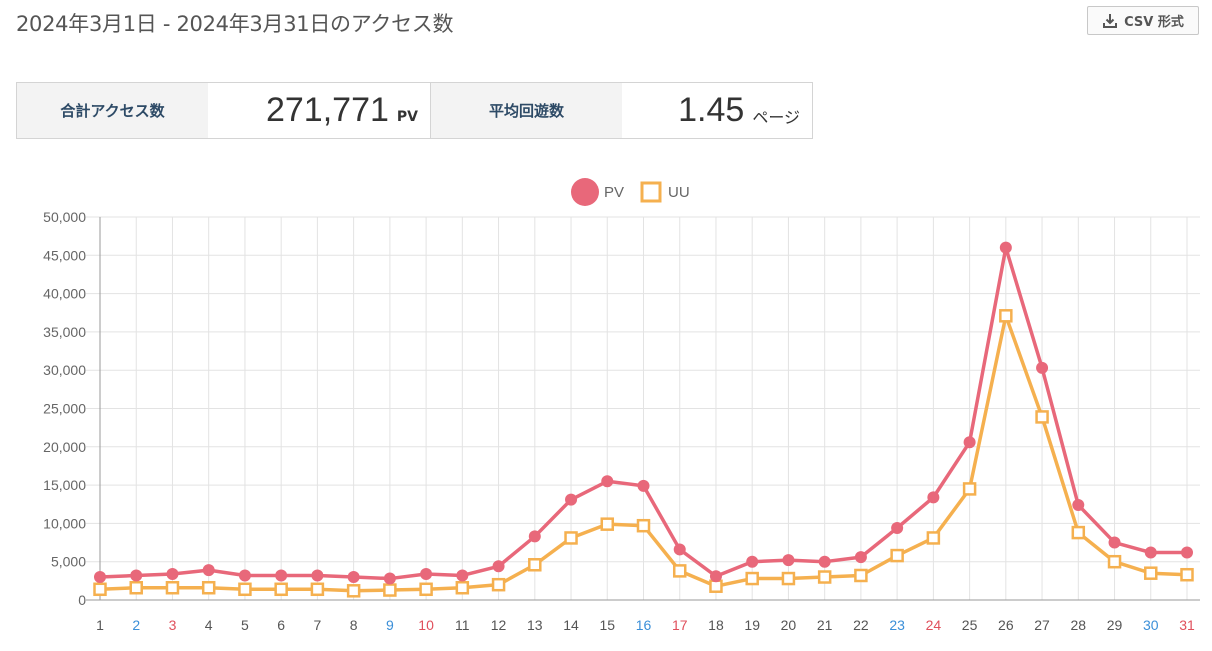  What do you see at coordinates (711, 110) in the screenshot?
I see `avg-pages-number: 1.45` at bounding box center [711, 110].